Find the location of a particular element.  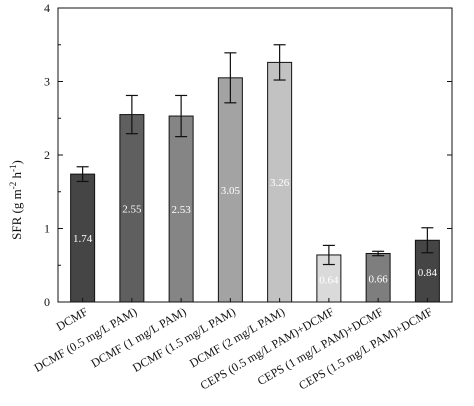

value-label: 0.64 is located at coordinates (329, 280).